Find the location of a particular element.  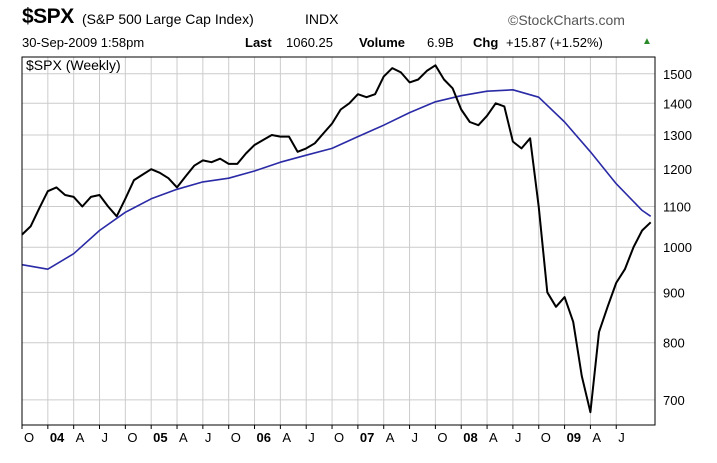

x-tick-label: 09 is located at coordinates (574, 437).